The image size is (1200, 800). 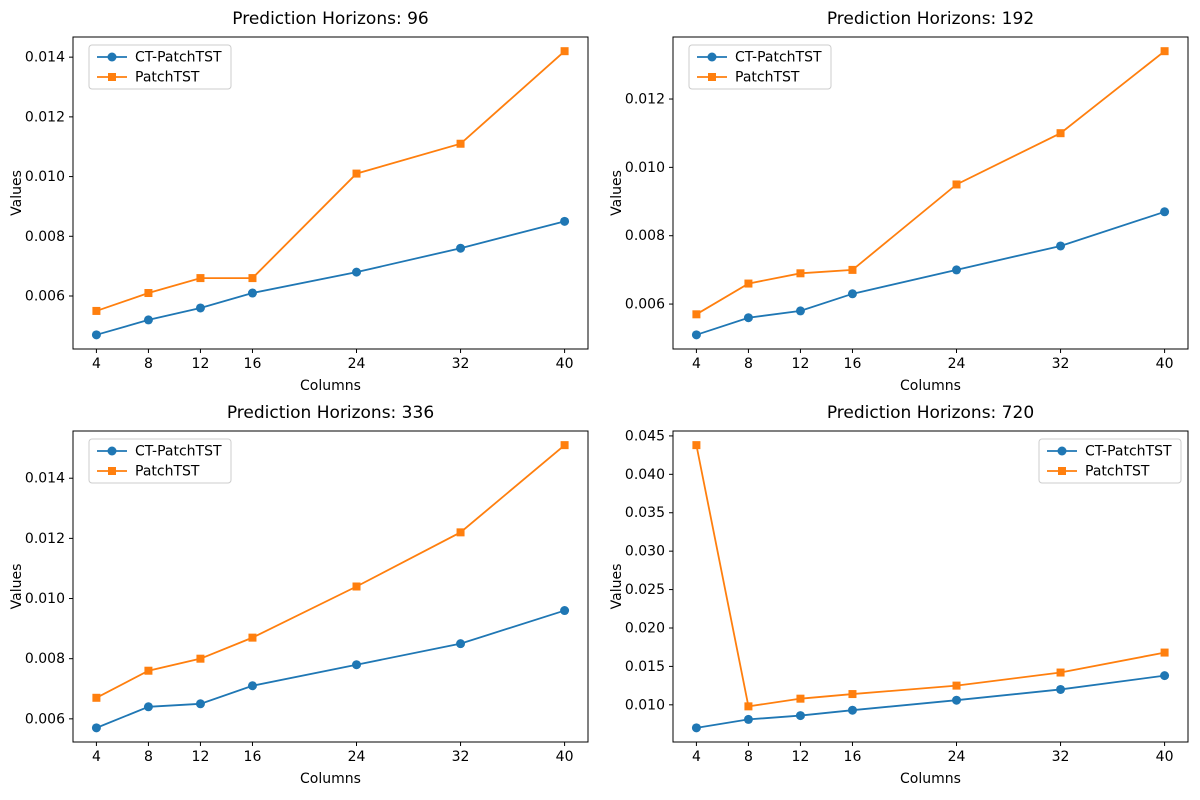 I want to click on y-tick-label: 0.020, so click(x=645, y=628).